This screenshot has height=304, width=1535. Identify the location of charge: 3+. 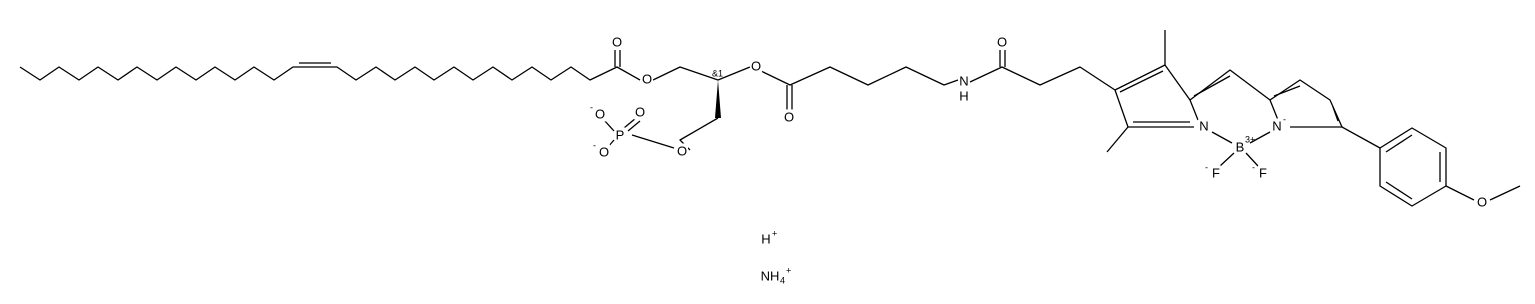
(1250, 139).